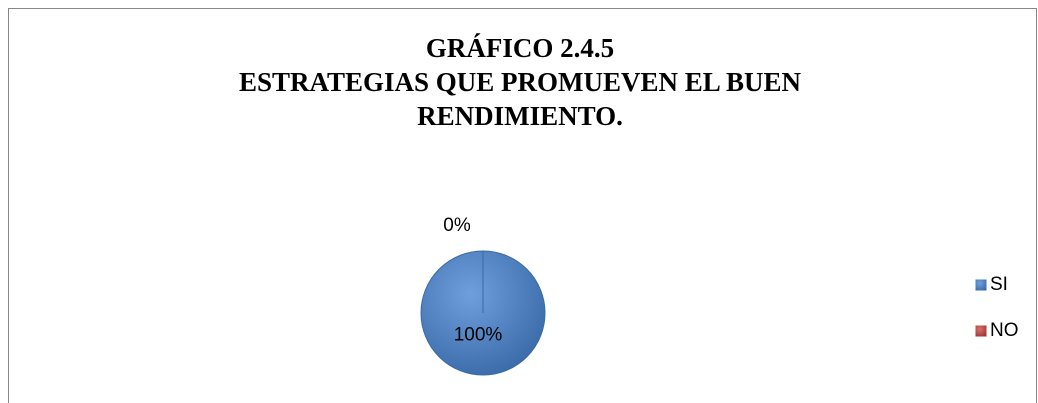 The width and height of the screenshot is (1038, 403). What do you see at coordinates (520, 116) in the screenshot?
I see `chart-title: RENDIMIENTO.` at bounding box center [520, 116].